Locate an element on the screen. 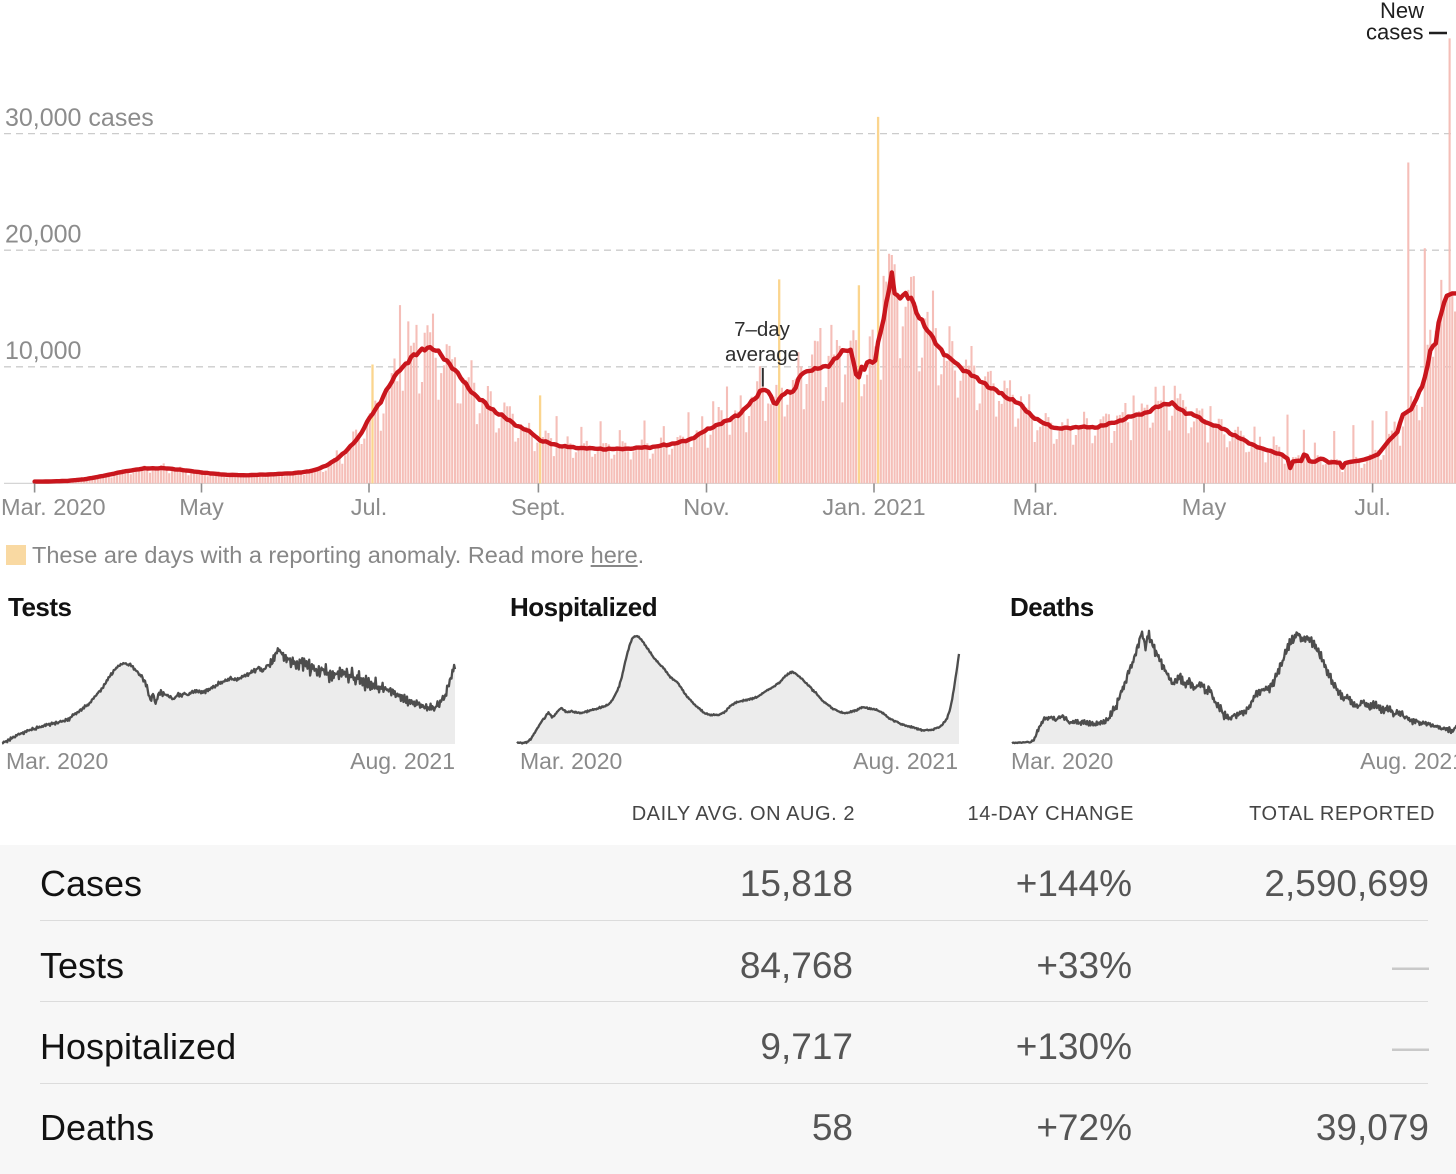  svg-text: New is located at coordinates (1402, 11).